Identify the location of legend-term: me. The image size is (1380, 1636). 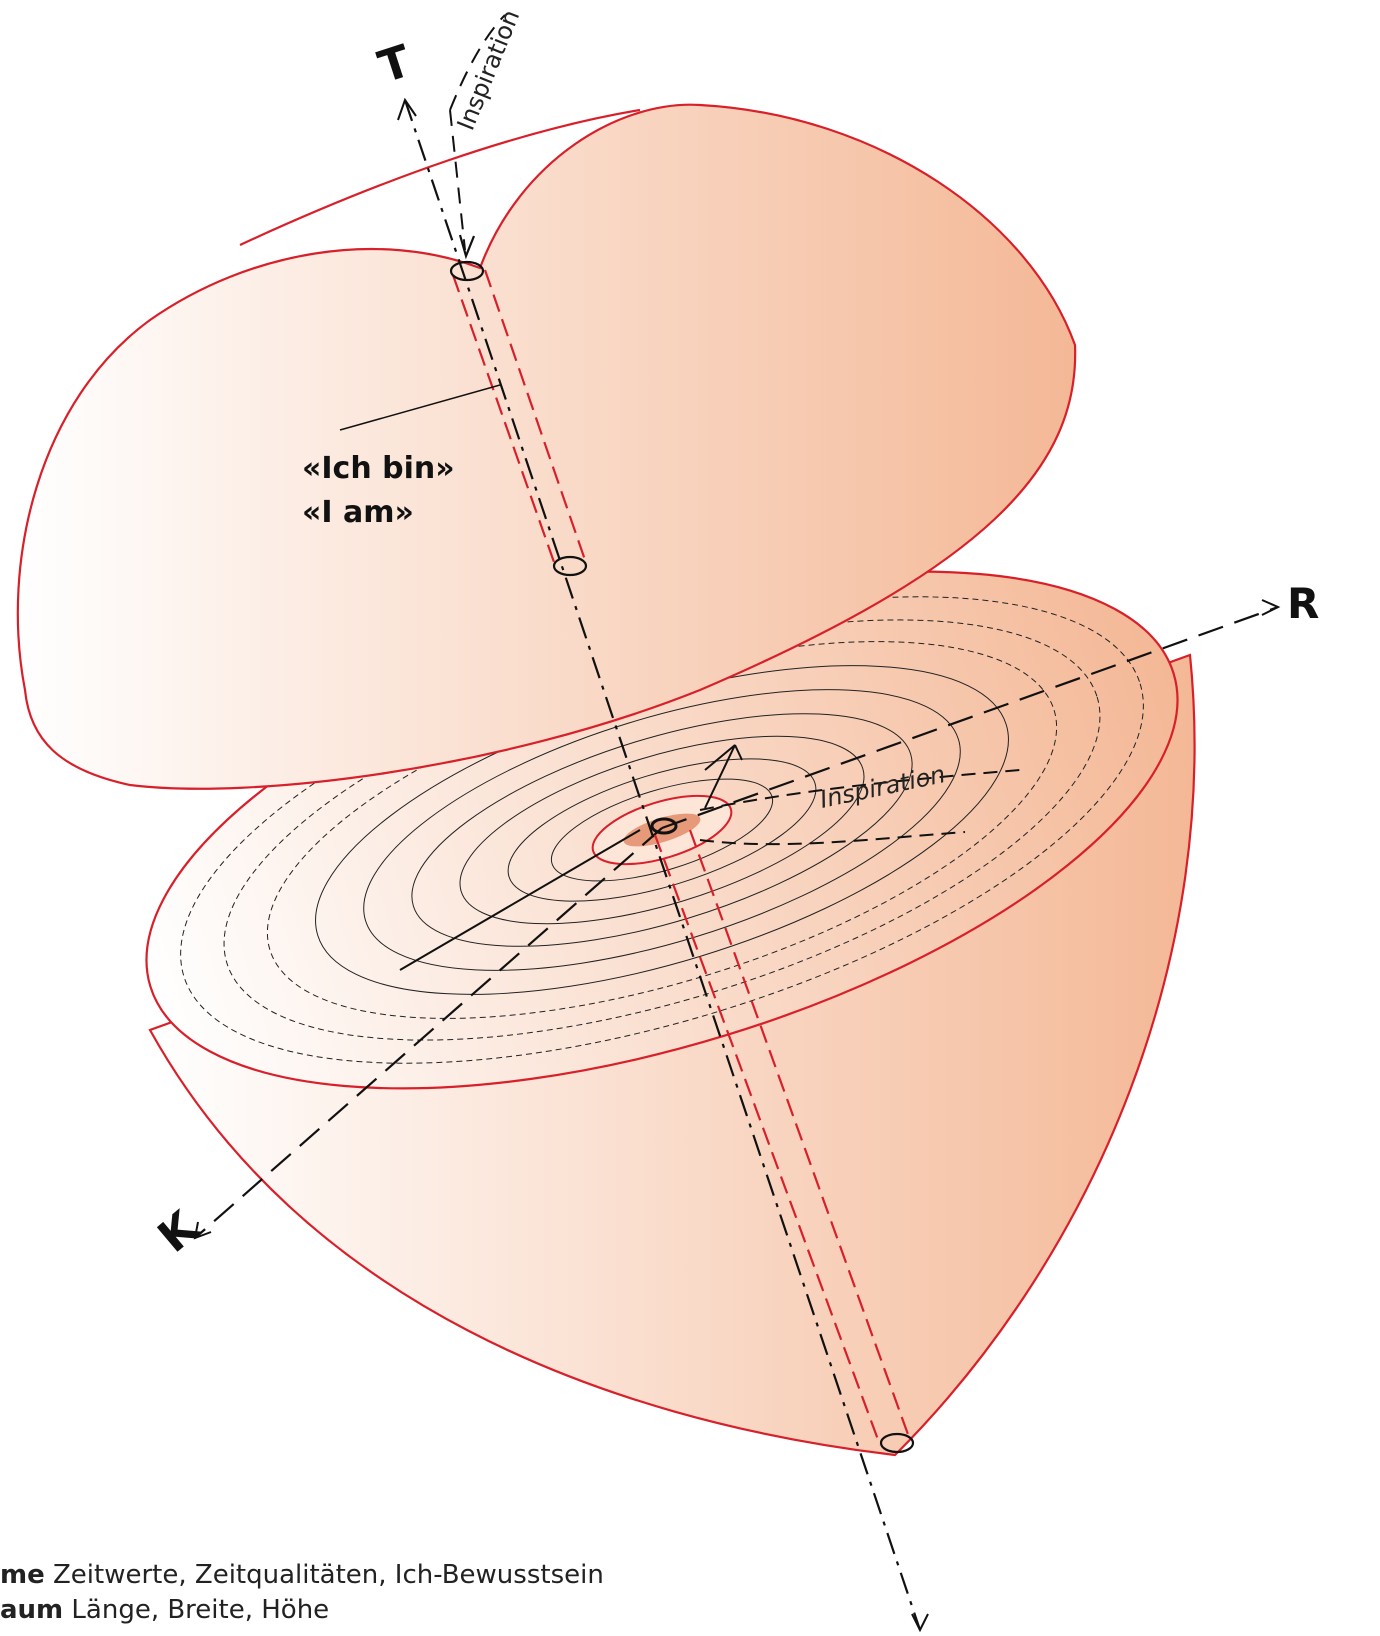
(22, 1575).